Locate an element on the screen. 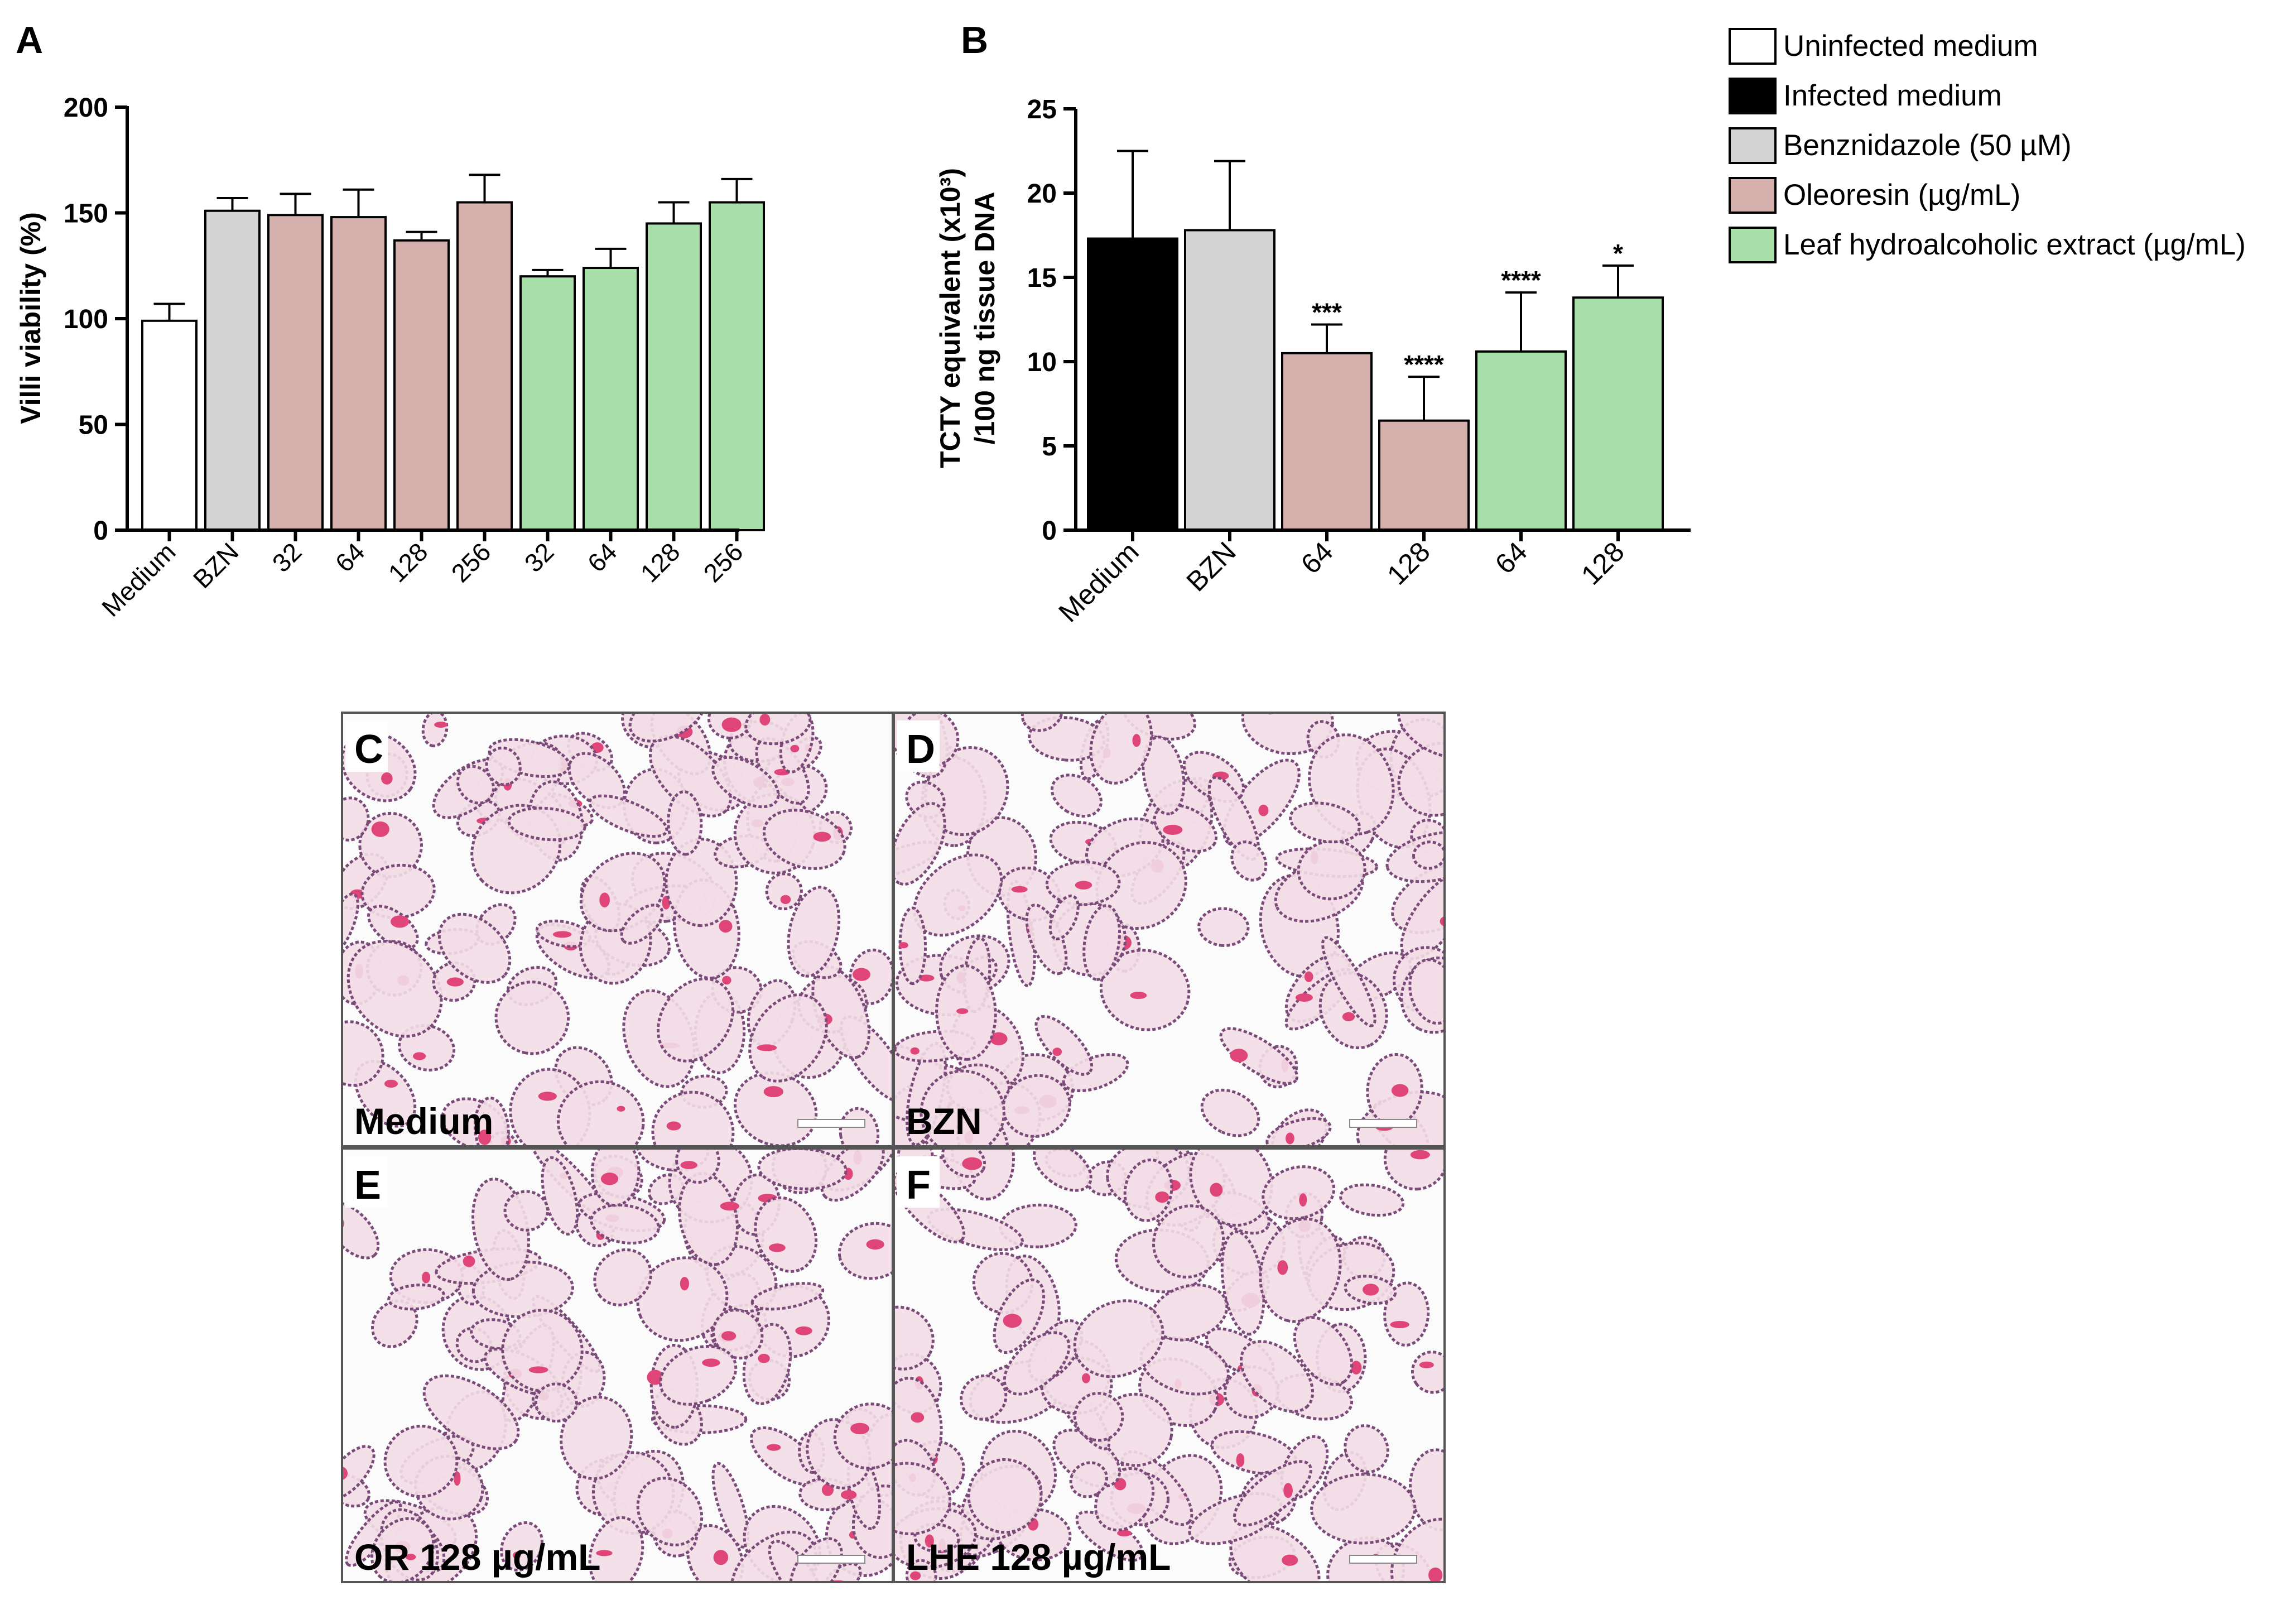 The width and height of the screenshot is (2296, 1605). micrograph-panel-e: E OR 128 µg/mL is located at coordinates (617, 1365).